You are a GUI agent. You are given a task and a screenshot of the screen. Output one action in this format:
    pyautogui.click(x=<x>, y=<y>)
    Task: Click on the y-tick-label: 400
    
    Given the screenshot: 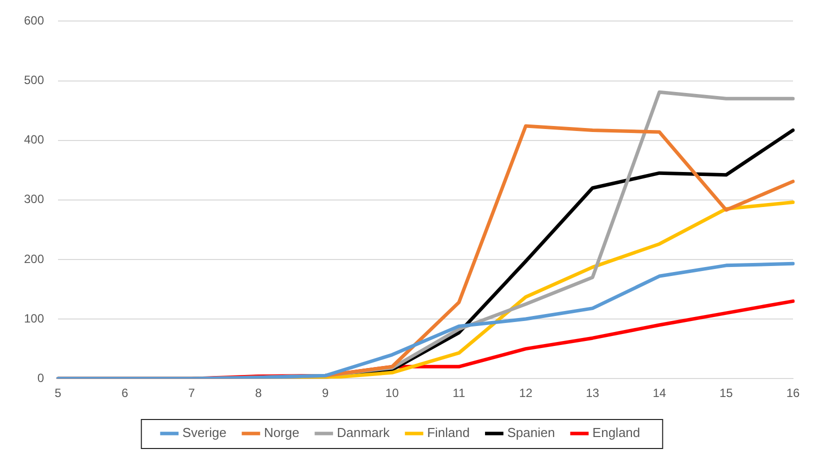 What is the action you would take?
    pyautogui.click(x=34, y=139)
    